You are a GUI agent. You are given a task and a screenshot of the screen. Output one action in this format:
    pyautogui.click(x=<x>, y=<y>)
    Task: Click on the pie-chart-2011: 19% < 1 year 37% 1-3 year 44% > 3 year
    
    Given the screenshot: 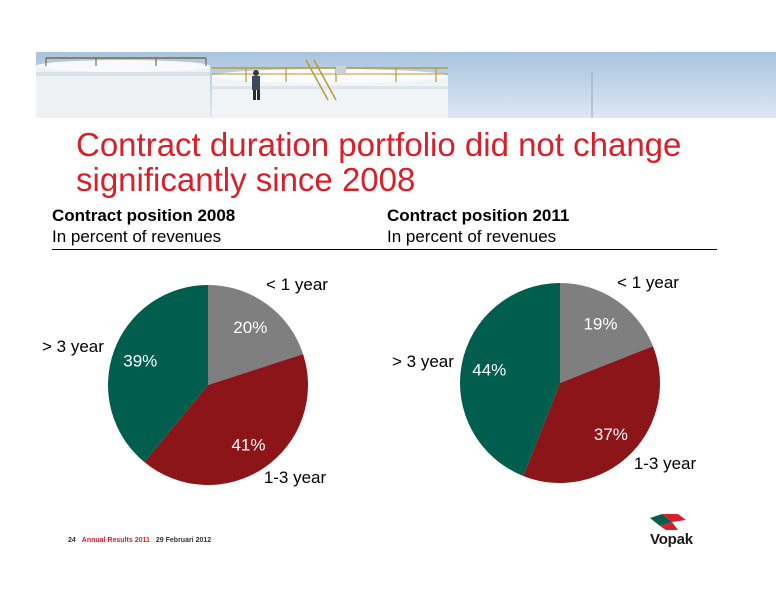 What is the action you would take?
    pyautogui.click(x=544, y=378)
    